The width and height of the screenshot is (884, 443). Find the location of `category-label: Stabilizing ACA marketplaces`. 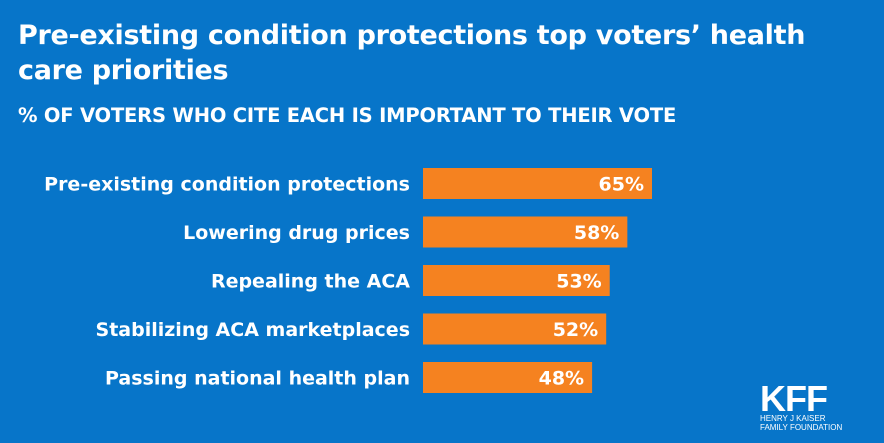

category-label: Stabilizing ACA marketplaces is located at coordinates (253, 330).